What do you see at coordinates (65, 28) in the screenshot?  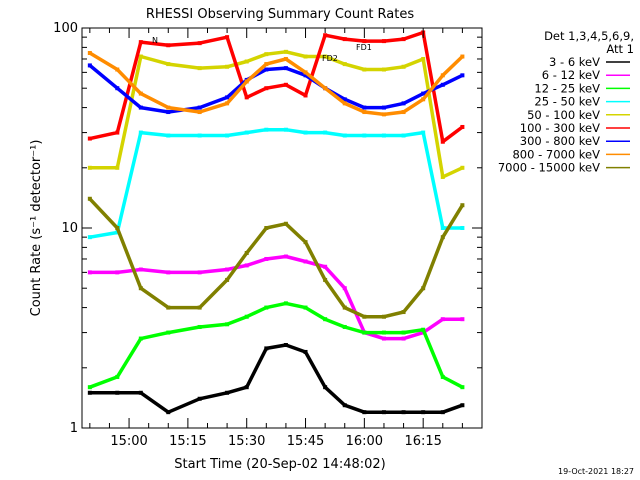 I see `y-tick-label: 100` at bounding box center [65, 28].